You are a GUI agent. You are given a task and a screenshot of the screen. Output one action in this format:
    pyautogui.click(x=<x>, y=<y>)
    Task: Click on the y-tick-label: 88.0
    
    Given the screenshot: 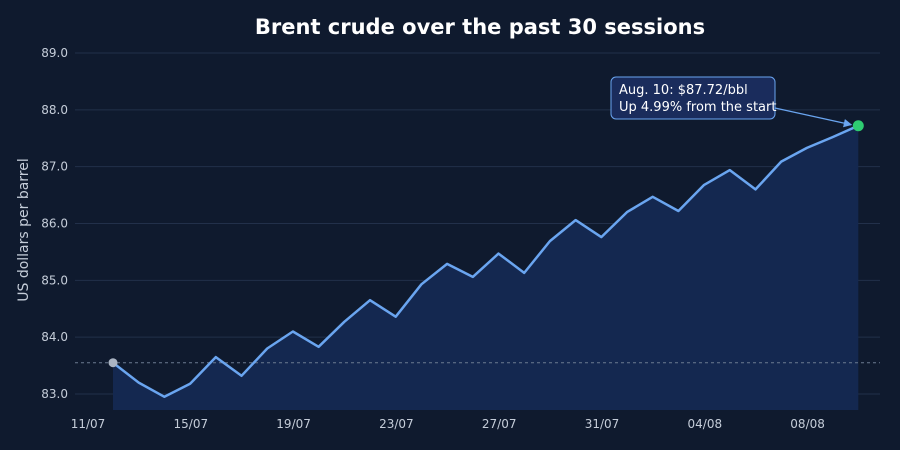 What is the action you would take?
    pyautogui.click(x=54, y=110)
    